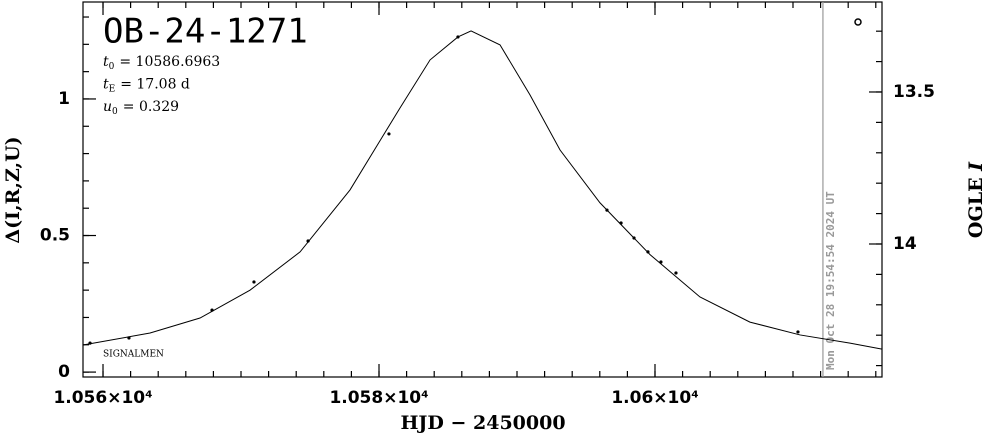  I want to click on y-tick-label: 1, so click(64, 99).